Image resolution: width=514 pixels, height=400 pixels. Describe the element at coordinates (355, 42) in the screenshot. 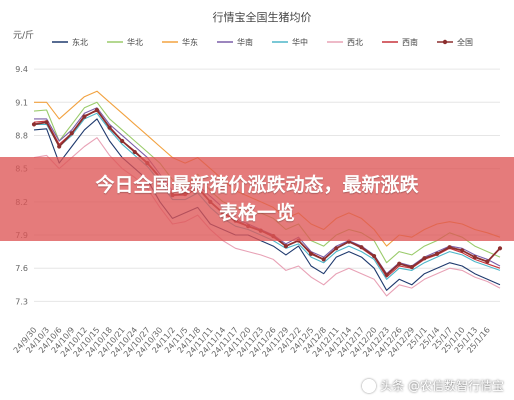

I see `legend-label: 西北` at that location.